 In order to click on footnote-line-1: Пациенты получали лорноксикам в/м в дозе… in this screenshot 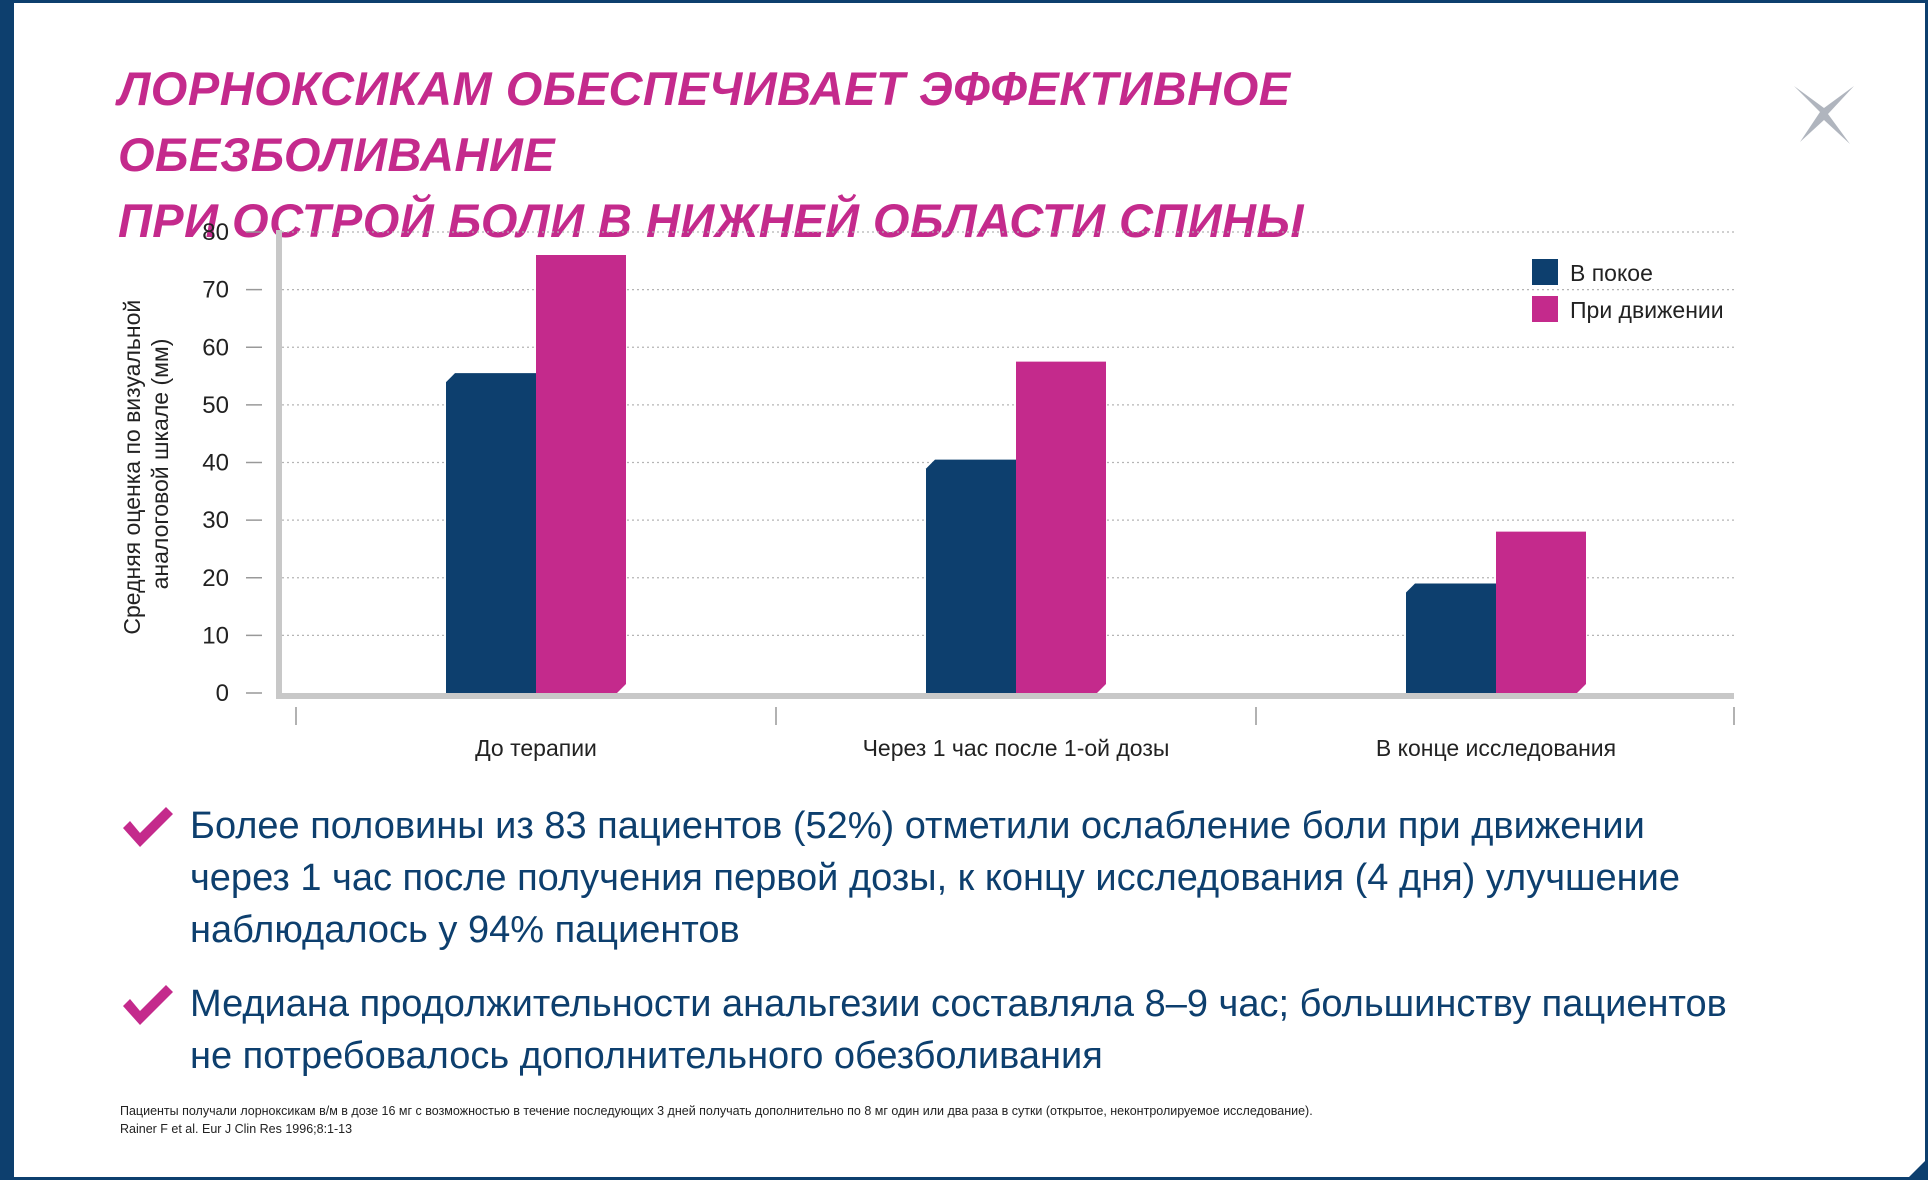, I will do `click(716, 1111)`.